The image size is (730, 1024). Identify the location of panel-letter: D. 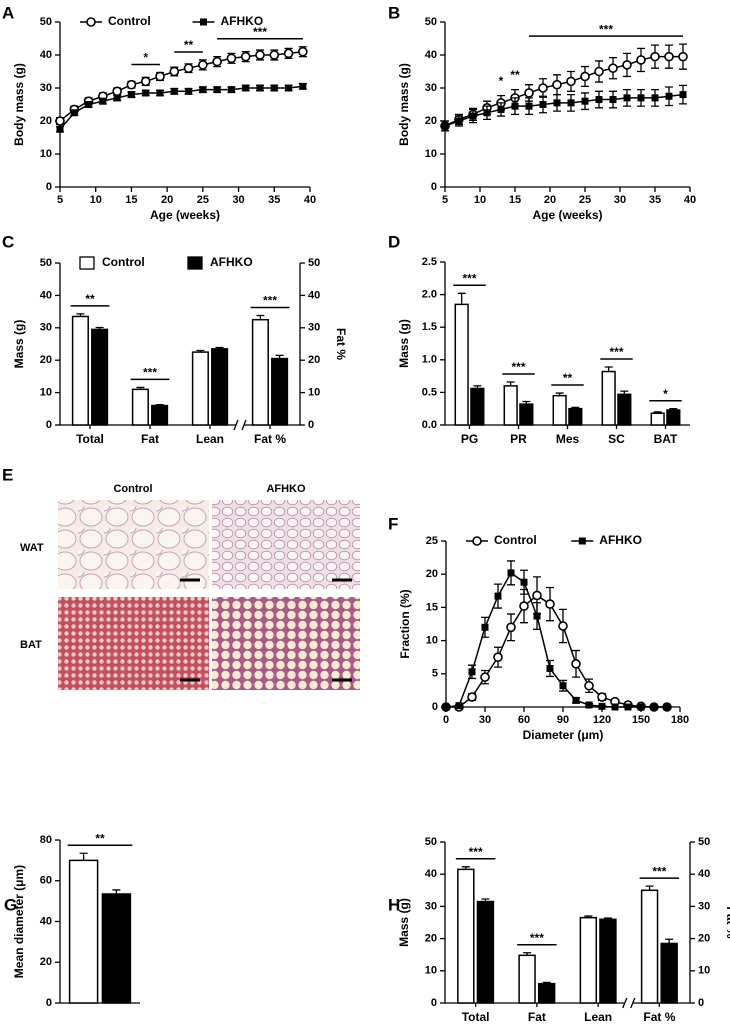
(394, 241).